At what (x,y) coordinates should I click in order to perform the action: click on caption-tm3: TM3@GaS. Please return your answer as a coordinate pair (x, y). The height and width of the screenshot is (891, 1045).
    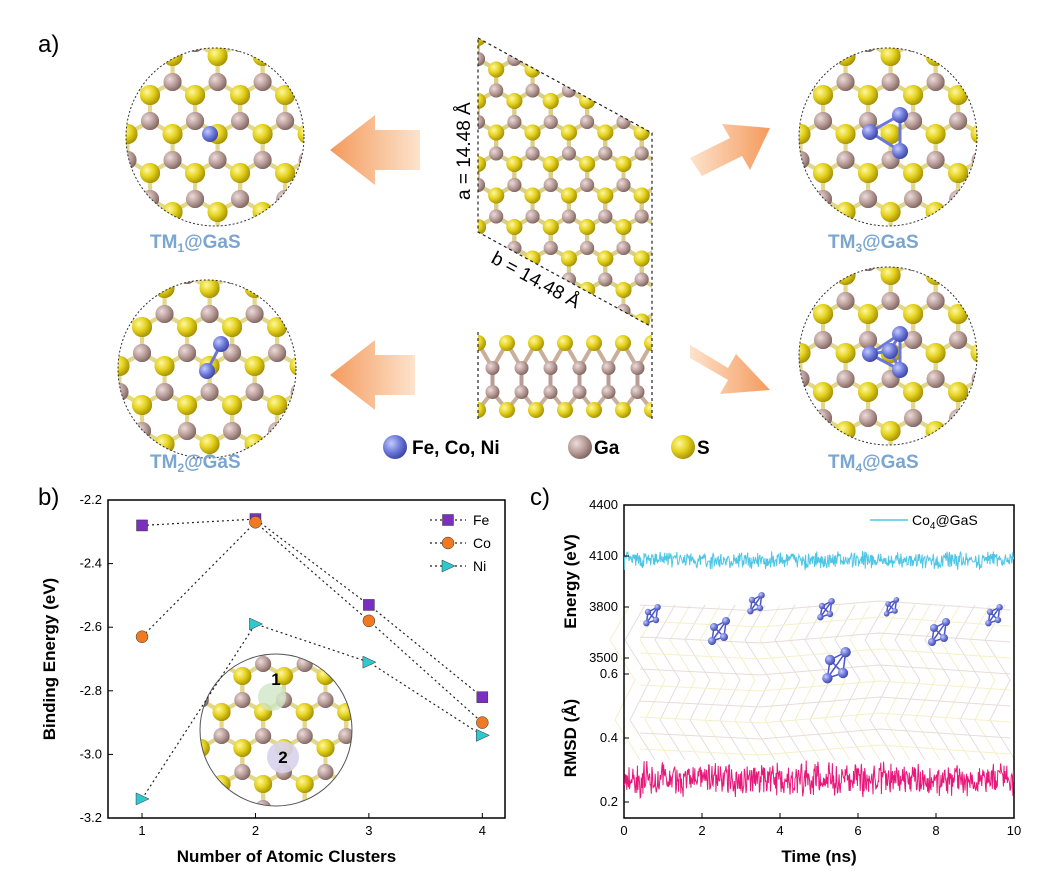
    Looking at the image, I should click on (873, 243).